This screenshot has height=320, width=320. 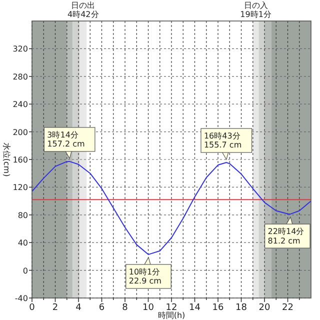 What do you see at coordinates (195, 308) in the screenshot?
I see `x-tick-label: 14` at bounding box center [195, 308].